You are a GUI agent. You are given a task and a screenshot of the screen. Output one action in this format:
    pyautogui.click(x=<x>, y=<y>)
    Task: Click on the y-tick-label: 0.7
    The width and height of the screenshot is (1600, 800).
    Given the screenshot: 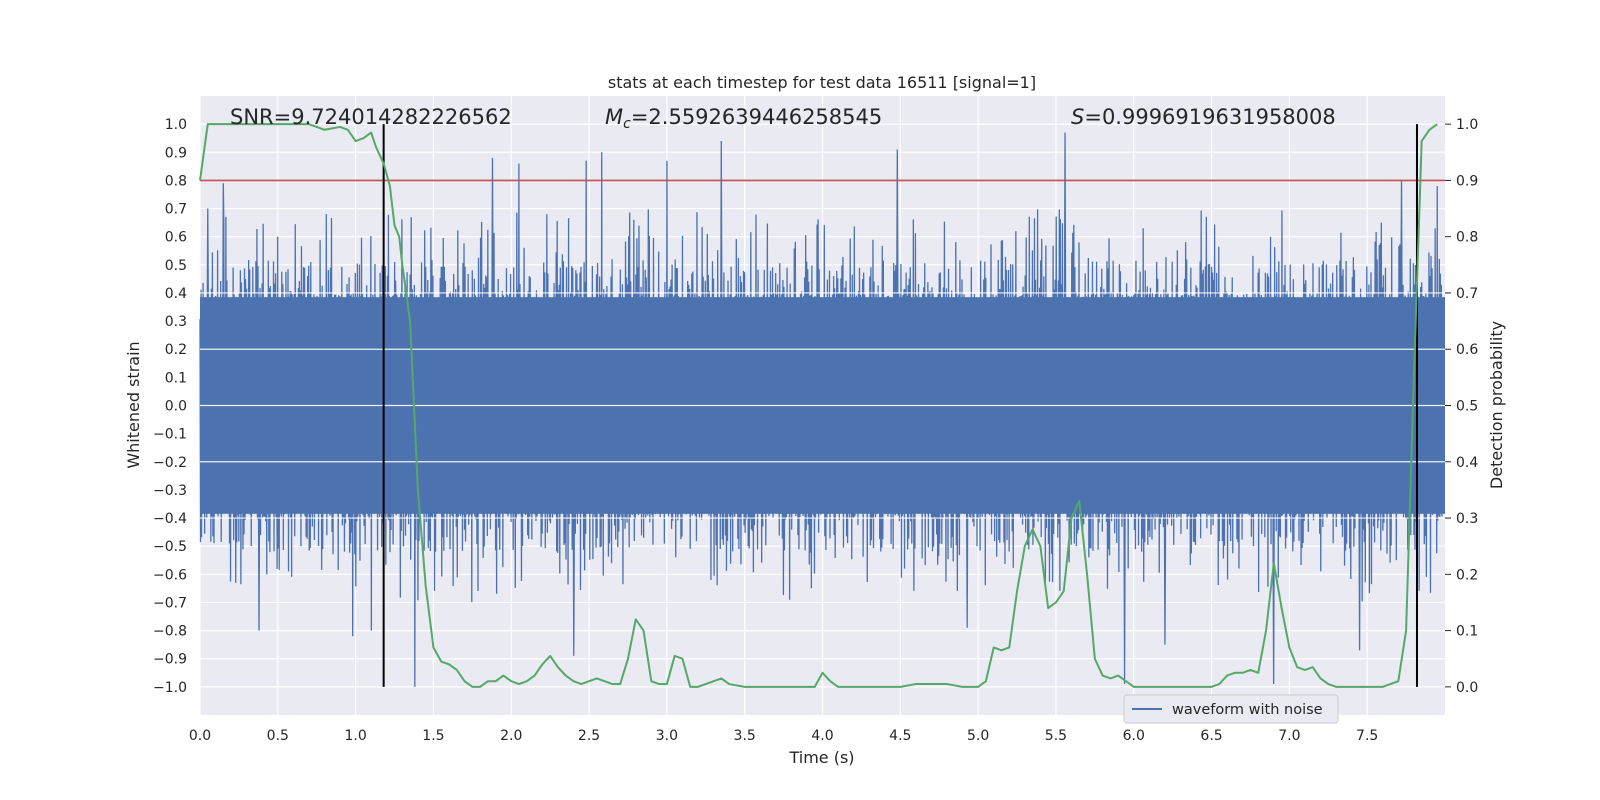 What is the action you would take?
    pyautogui.click(x=176, y=210)
    